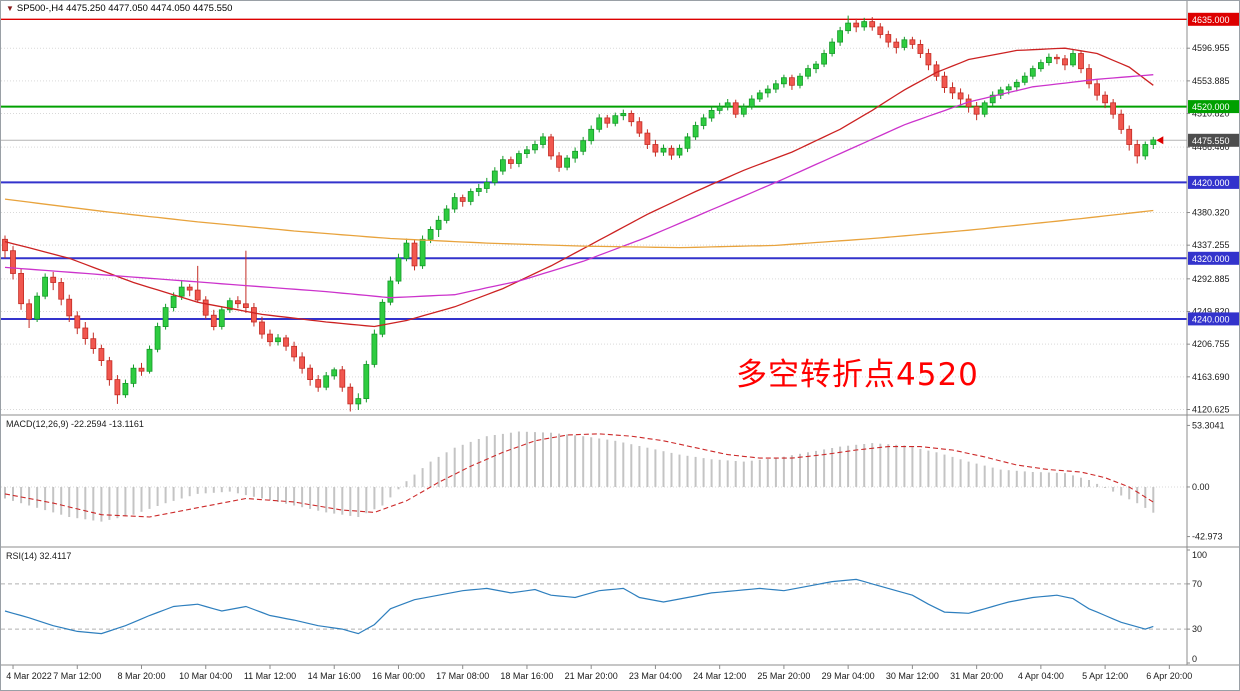 The image size is (1240, 691). What do you see at coordinates (1199, 555) in the screenshot?
I see `rsi-axis-label: 100` at bounding box center [1199, 555].